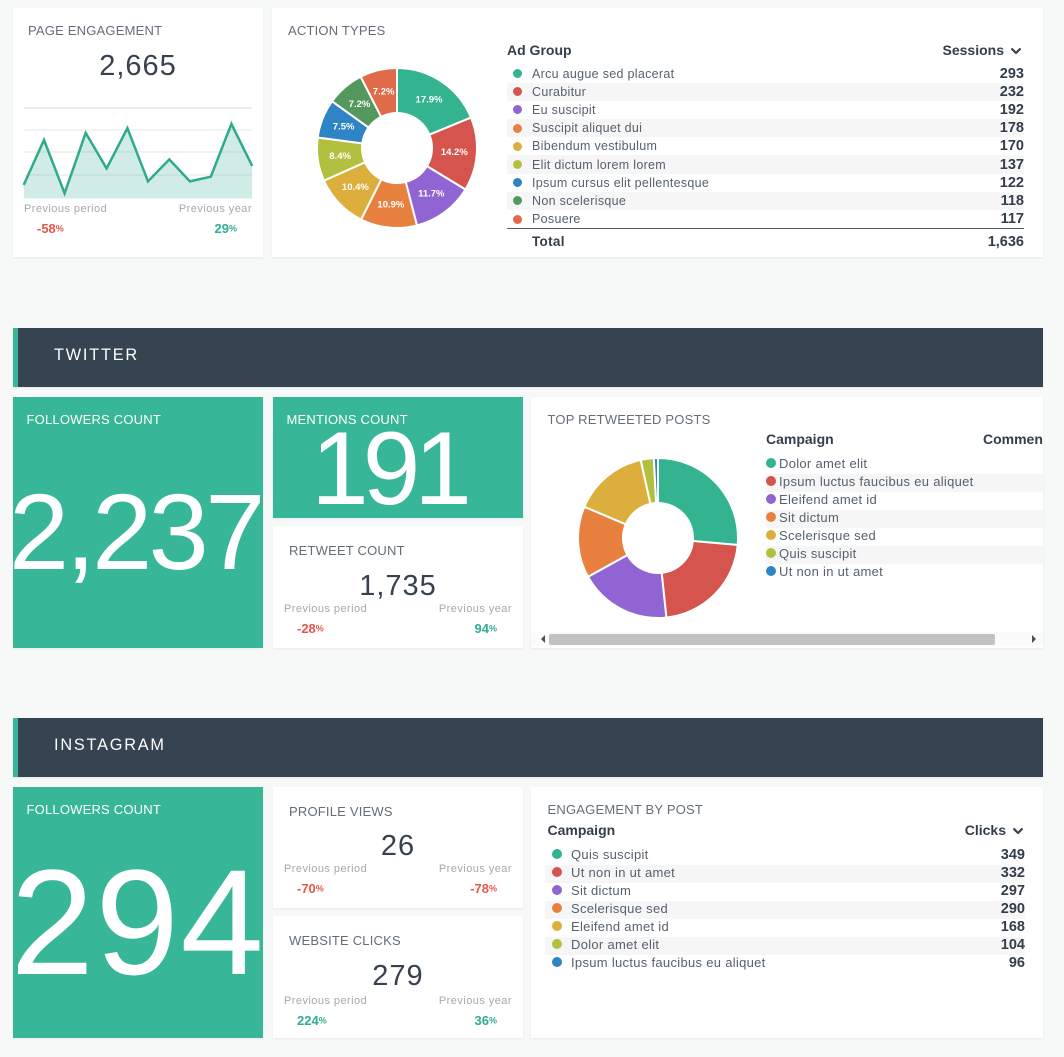 This screenshot has width=1064, height=1057. Describe the element at coordinates (344, 126) in the screenshot. I see `svg-text: 7.5%` at that location.